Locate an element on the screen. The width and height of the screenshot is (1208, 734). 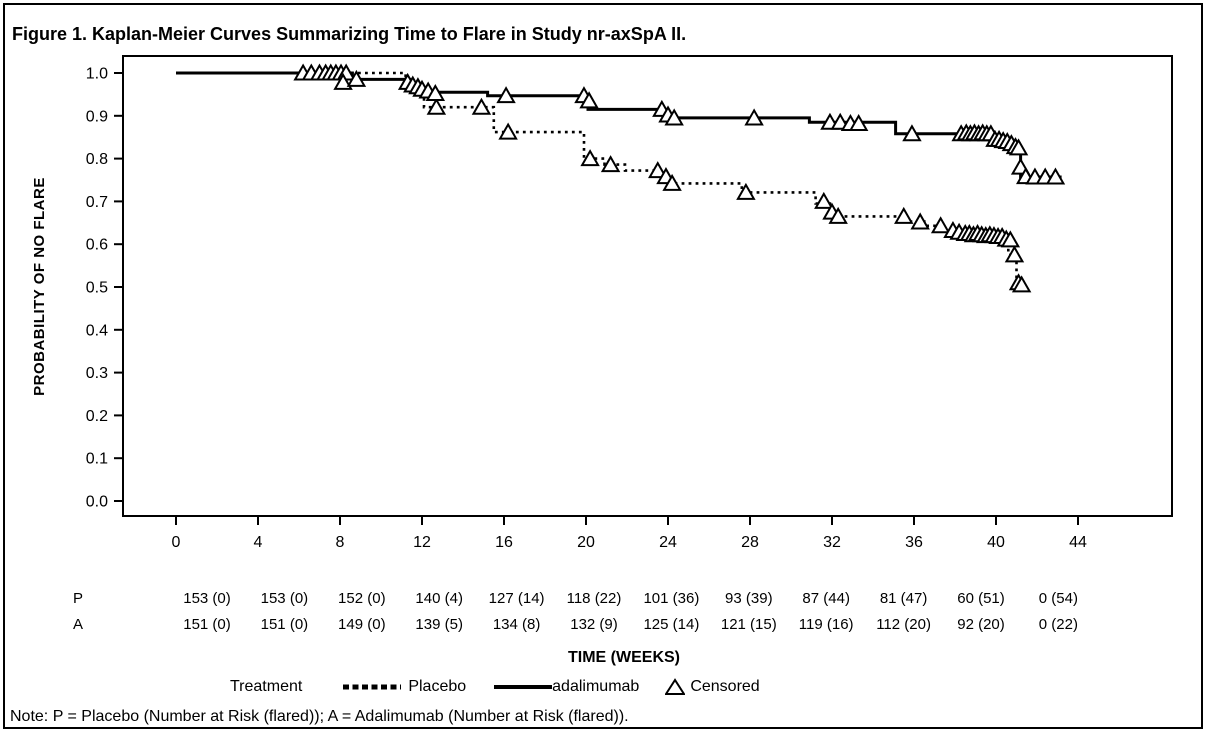
x-tick-label: 24 is located at coordinates (668, 542).